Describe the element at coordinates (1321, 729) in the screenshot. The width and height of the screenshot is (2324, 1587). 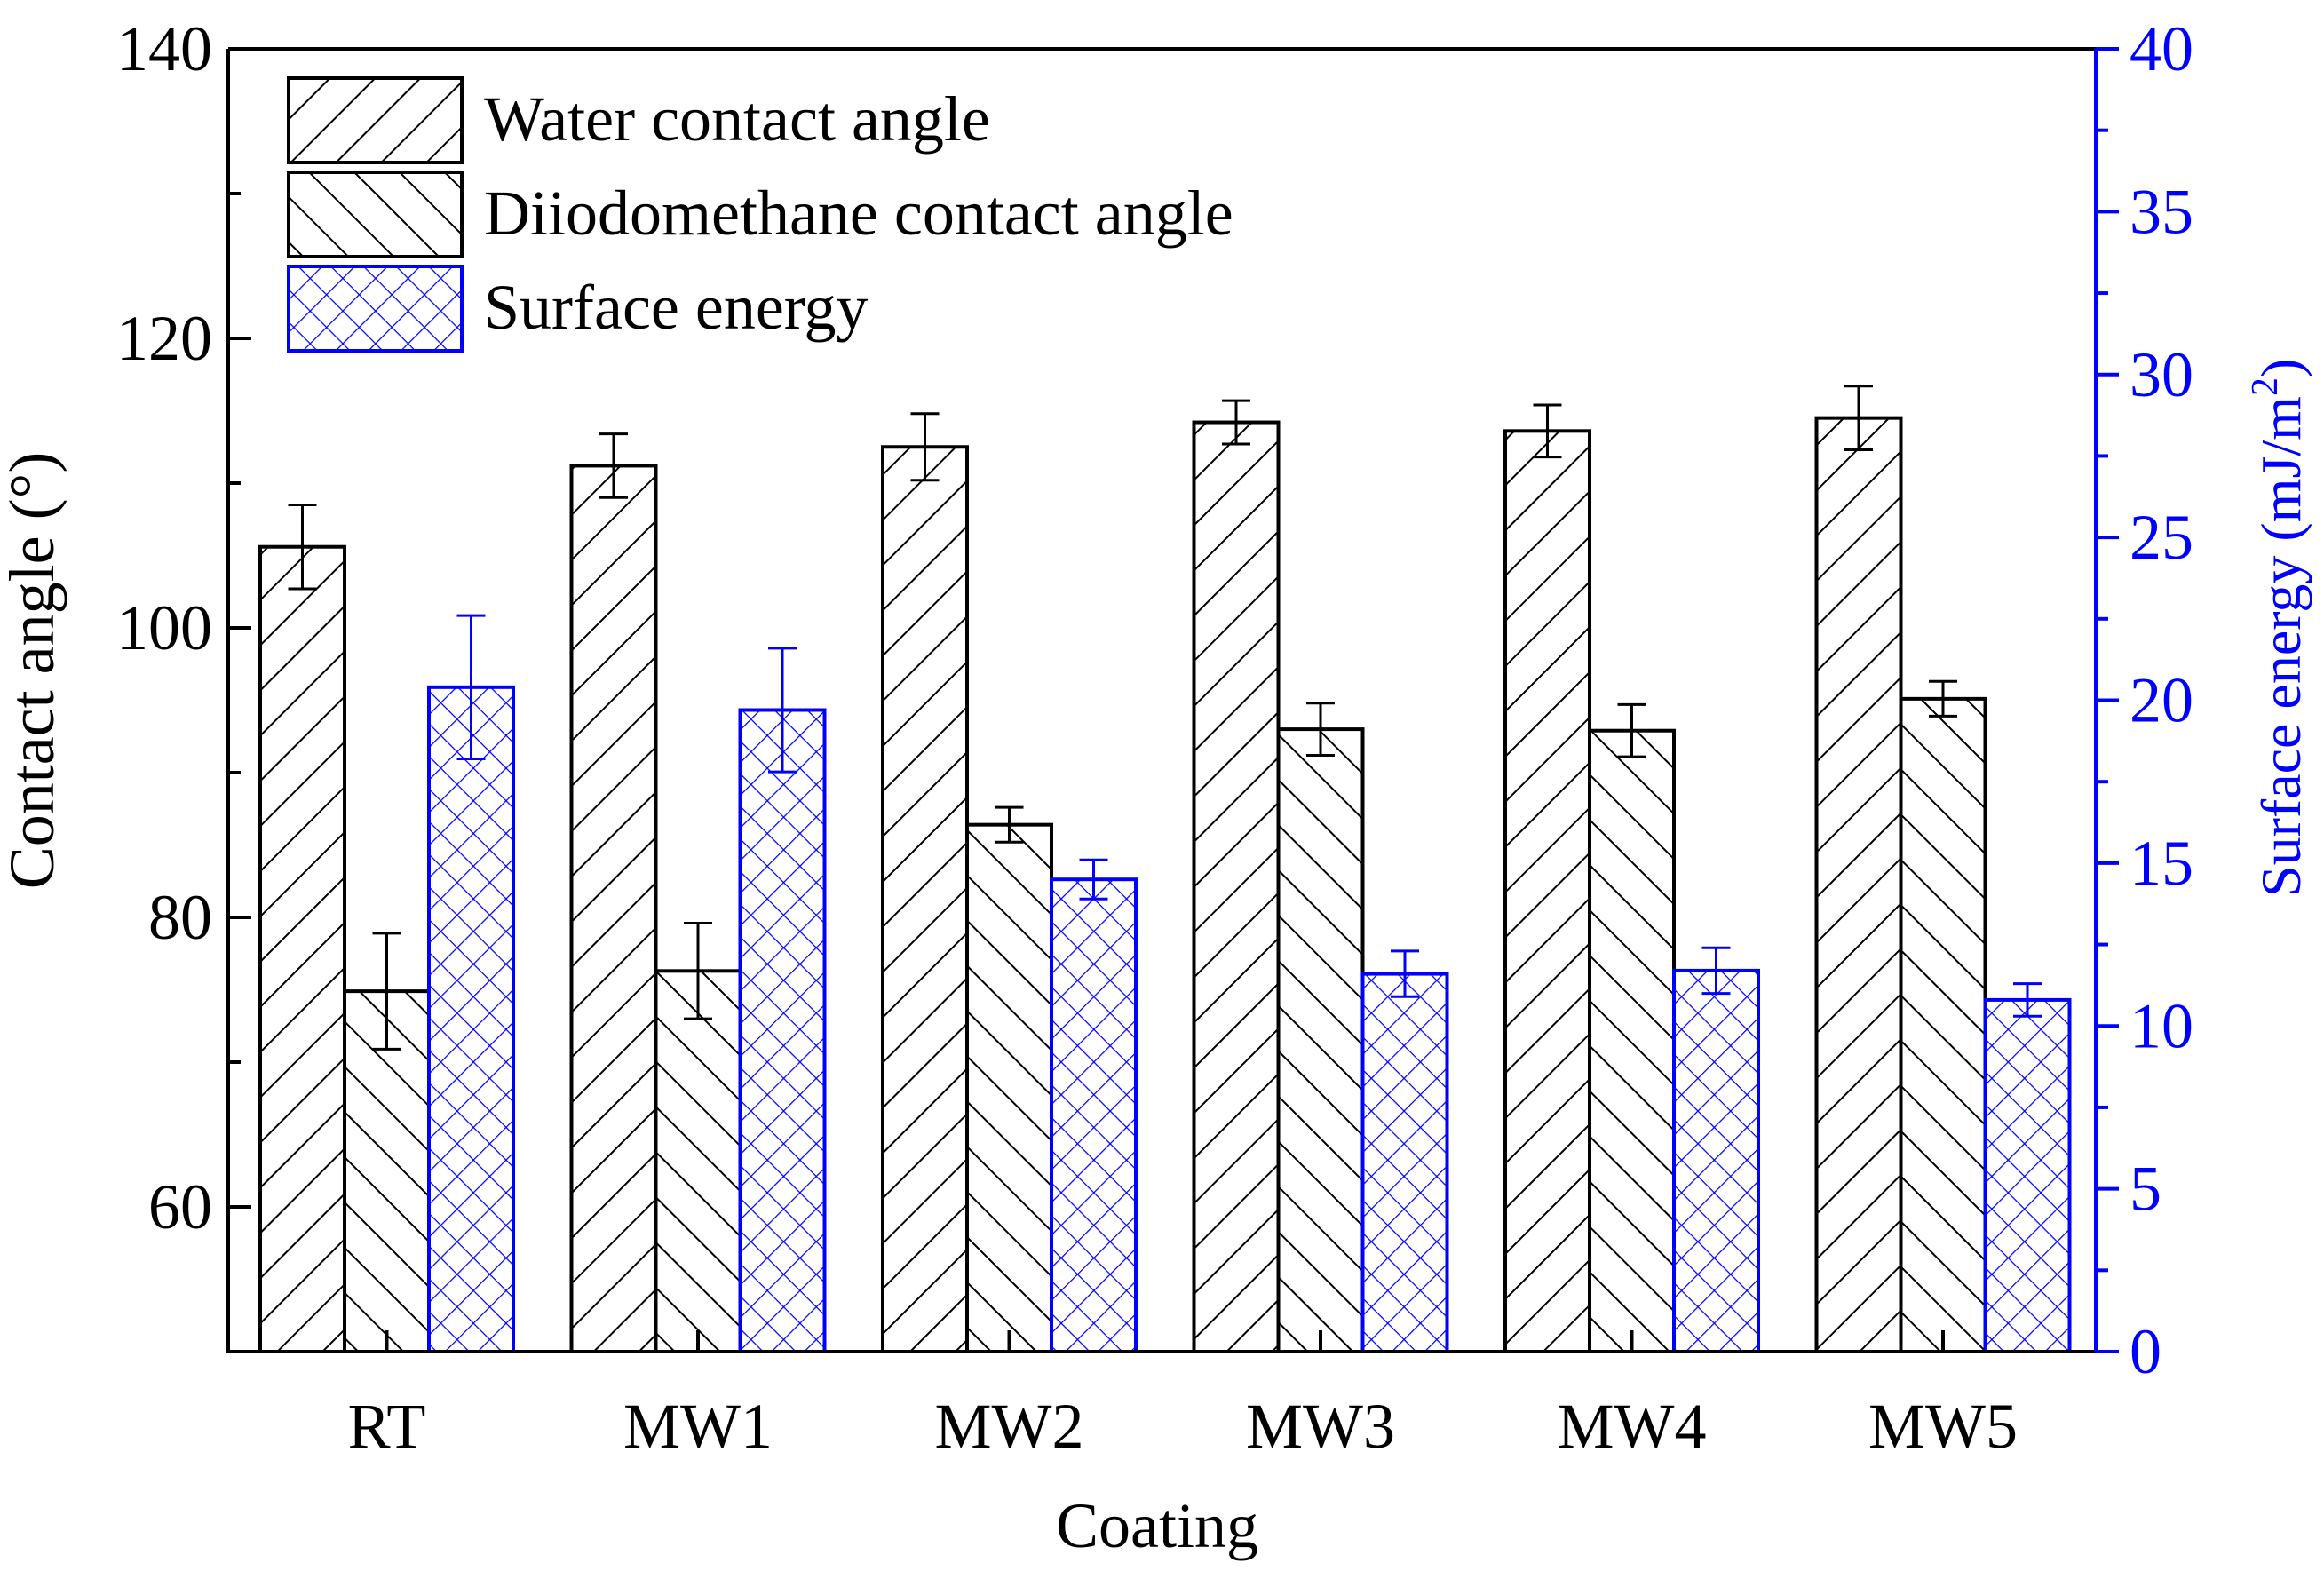
I see `error-bar-diiodomethane-contact-angle-mw3` at that location.